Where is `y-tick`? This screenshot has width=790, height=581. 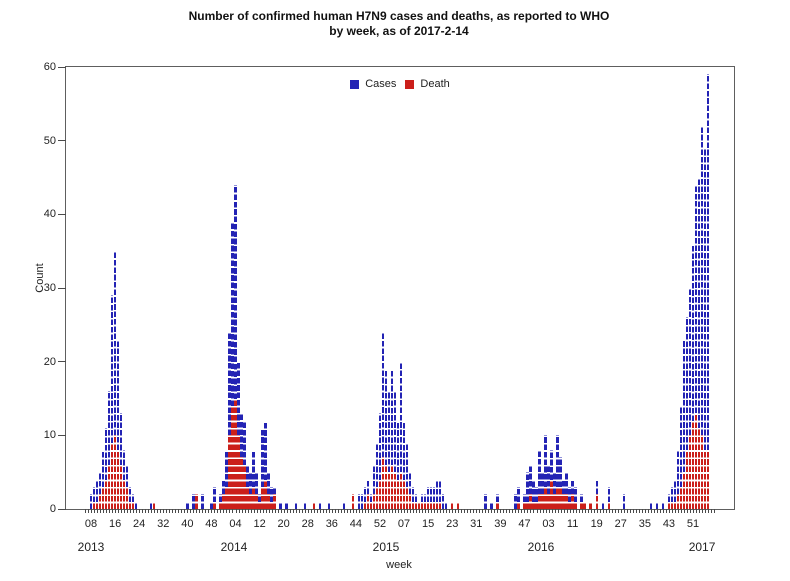
y-tick is located at coordinates (62, 509).